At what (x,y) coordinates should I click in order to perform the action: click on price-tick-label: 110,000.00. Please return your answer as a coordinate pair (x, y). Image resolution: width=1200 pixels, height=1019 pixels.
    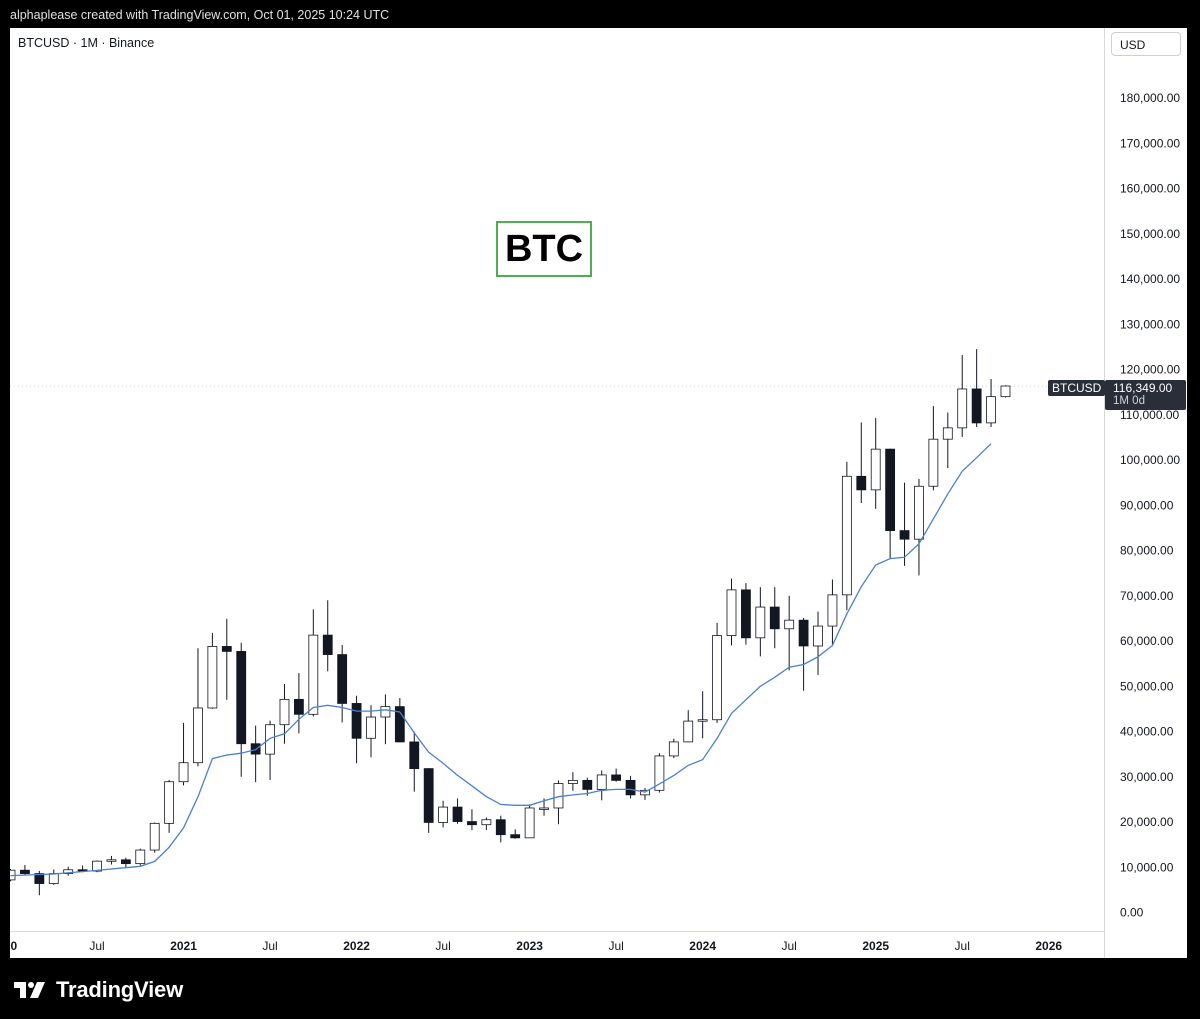
    Looking at the image, I should click on (1149, 415).